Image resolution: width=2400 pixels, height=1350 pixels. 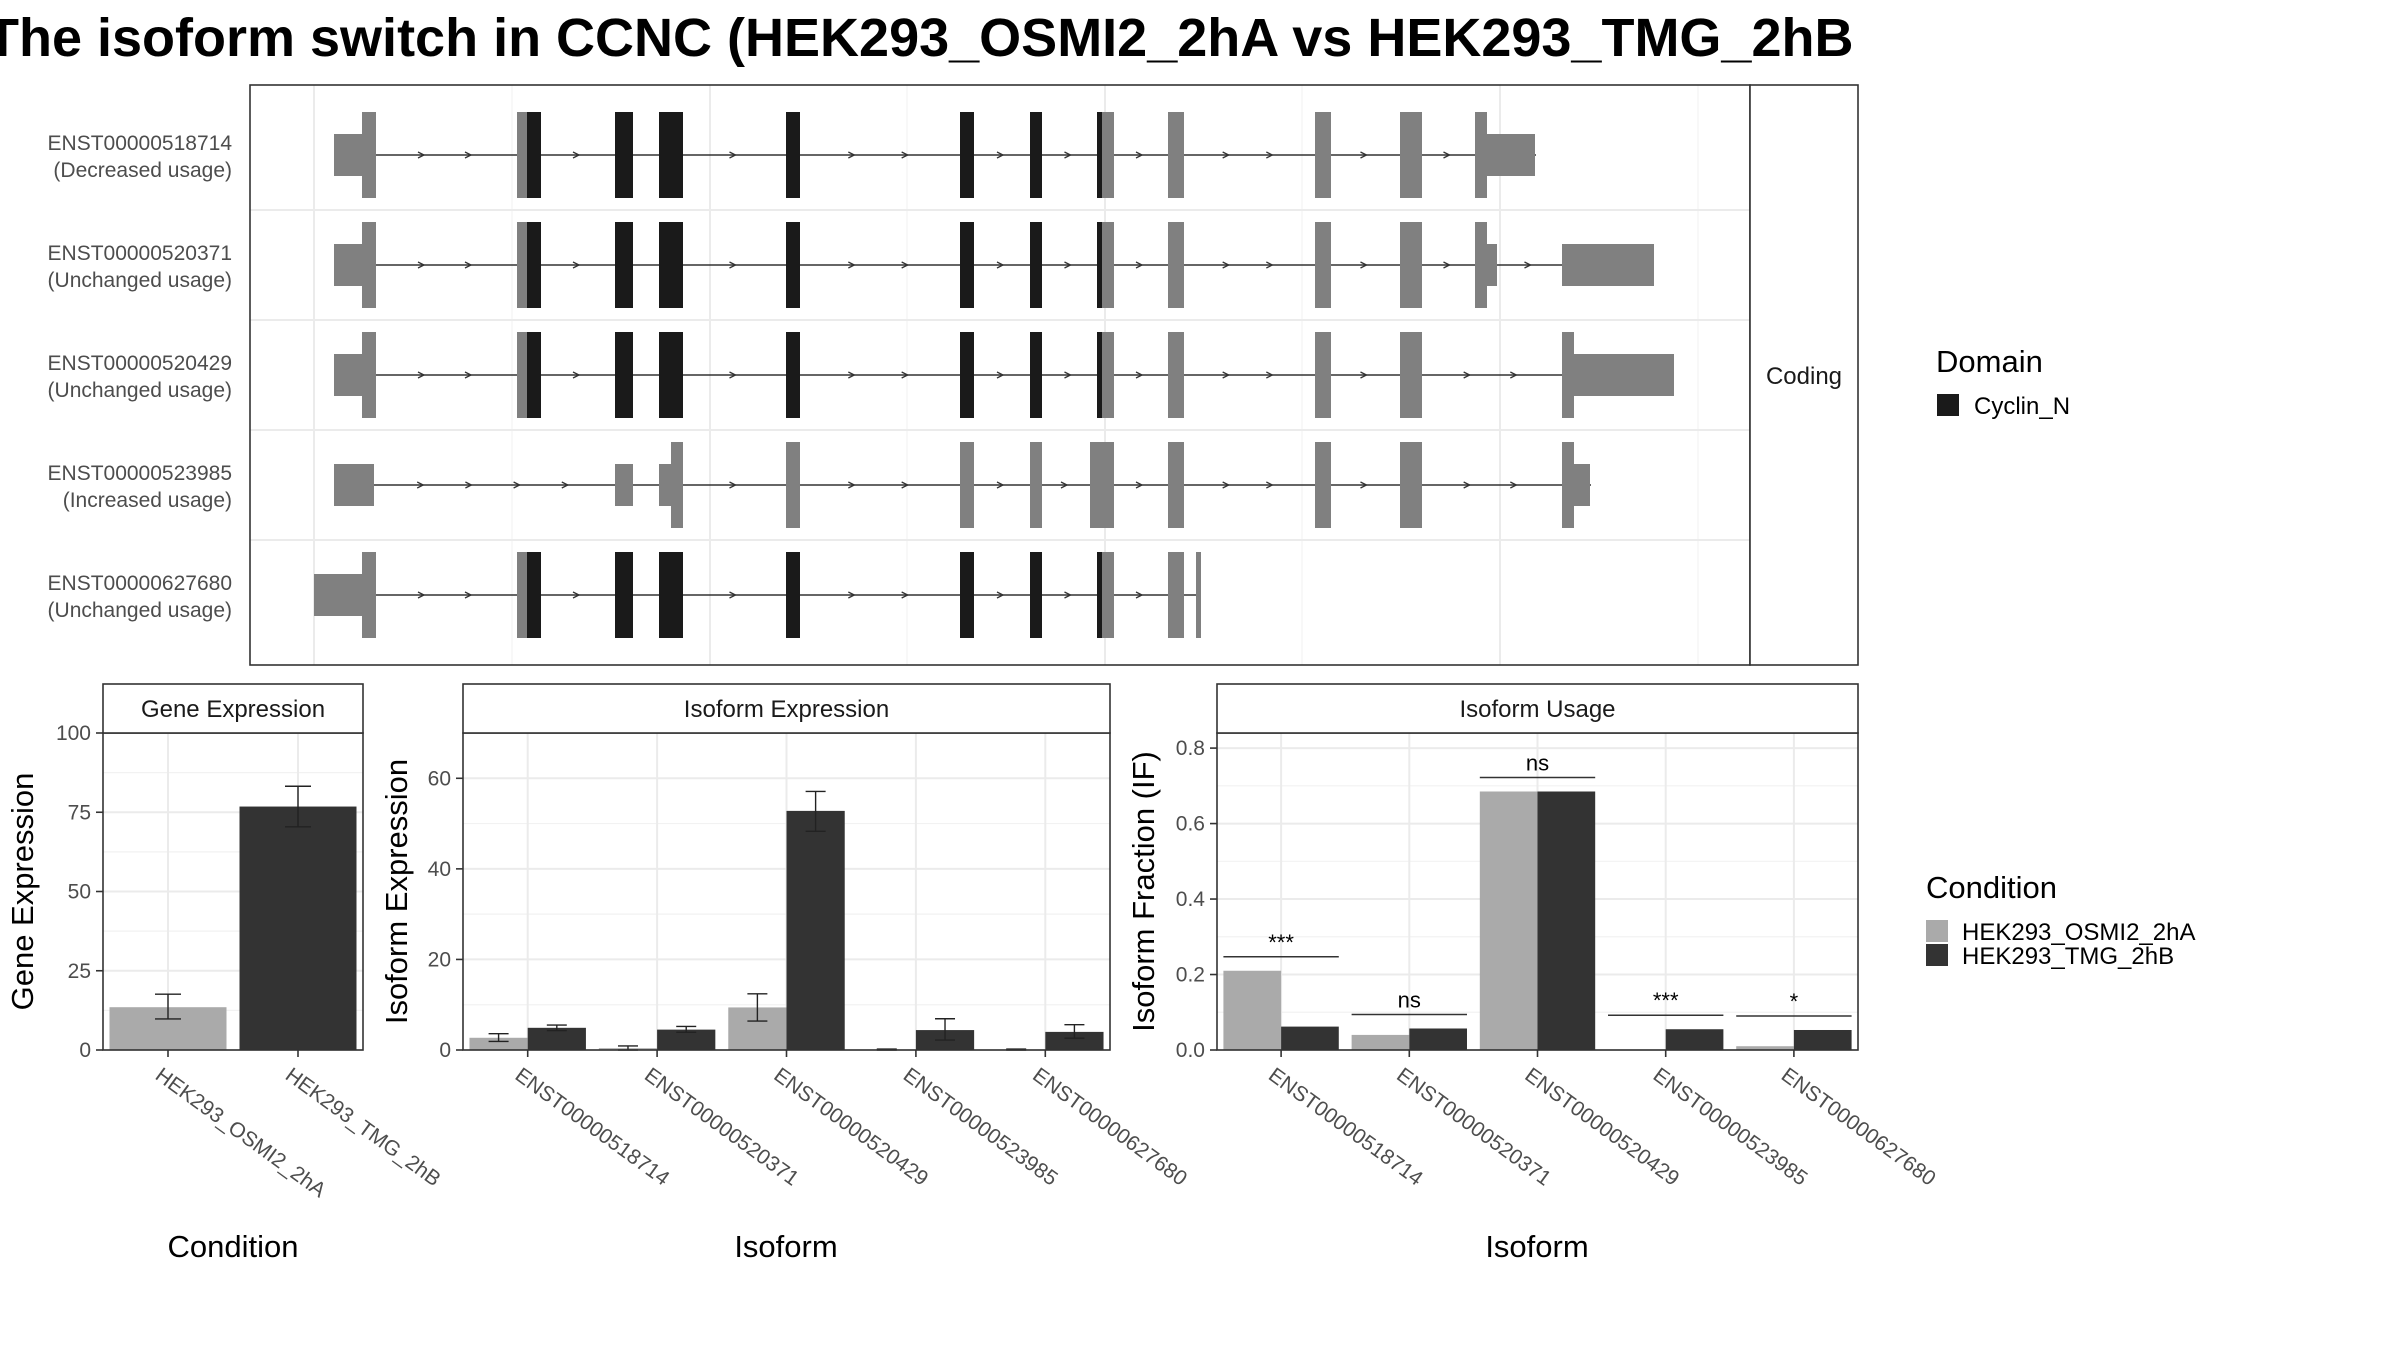 What do you see at coordinates (1074, 1040) in the screenshot?
I see `bar-HEK293_TMG_2hB-ENST00000627680` at bounding box center [1074, 1040].